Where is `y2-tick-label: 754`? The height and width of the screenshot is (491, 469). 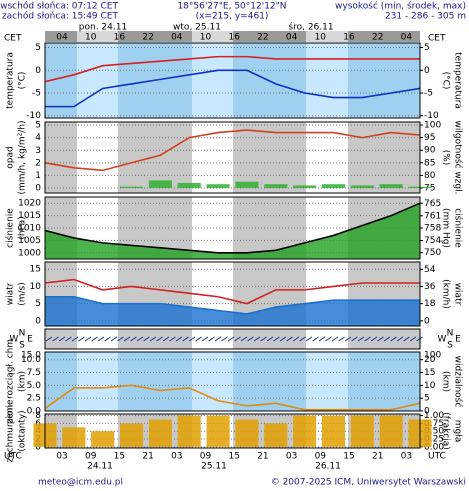 y2-tick-label: 754 is located at coordinates (432, 241).